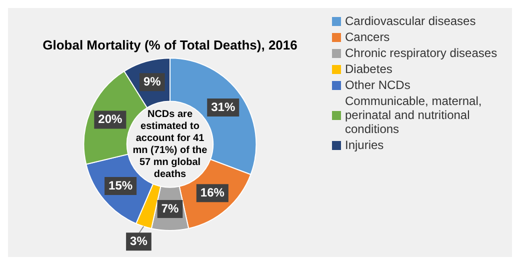 The height and width of the screenshot is (265, 520). What do you see at coordinates (152, 81) in the screenshot?
I see `data-label: 9%` at bounding box center [152, 81].